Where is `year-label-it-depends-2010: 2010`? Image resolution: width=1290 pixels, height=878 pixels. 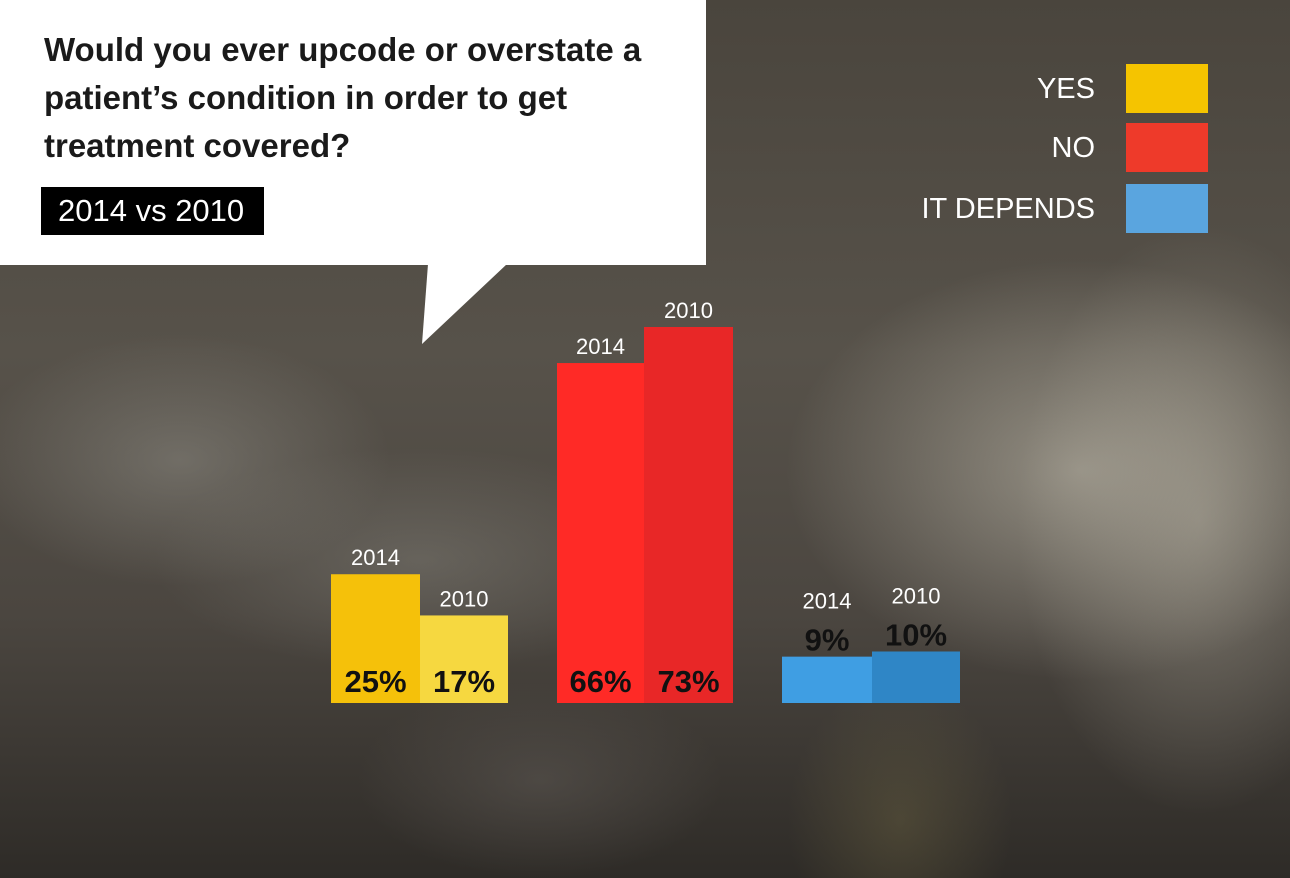
year-label-it-depends-2010: 2010 is located at coordinates (916, 595).